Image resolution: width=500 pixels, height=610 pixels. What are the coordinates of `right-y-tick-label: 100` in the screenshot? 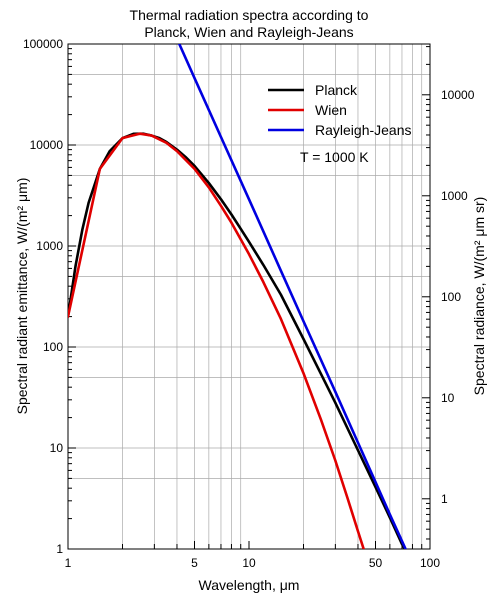 It's located at (451, 297).